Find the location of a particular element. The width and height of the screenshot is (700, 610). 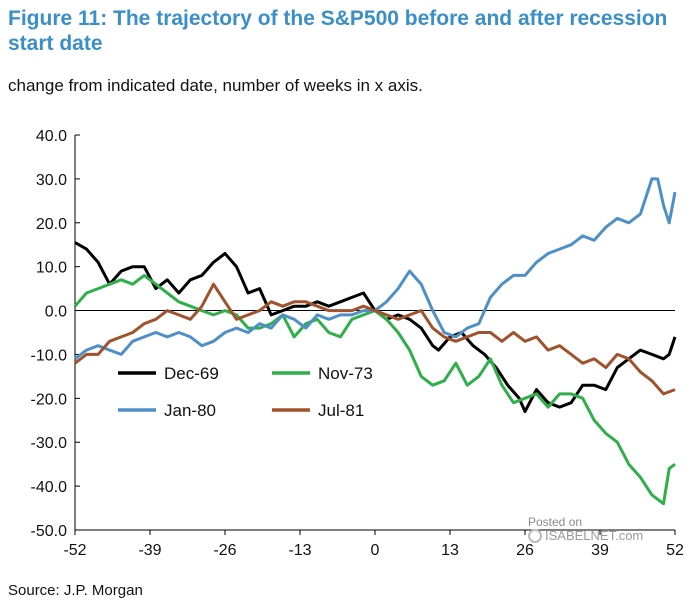

x-tick-label: -13 is located at coordinates (299, 550).